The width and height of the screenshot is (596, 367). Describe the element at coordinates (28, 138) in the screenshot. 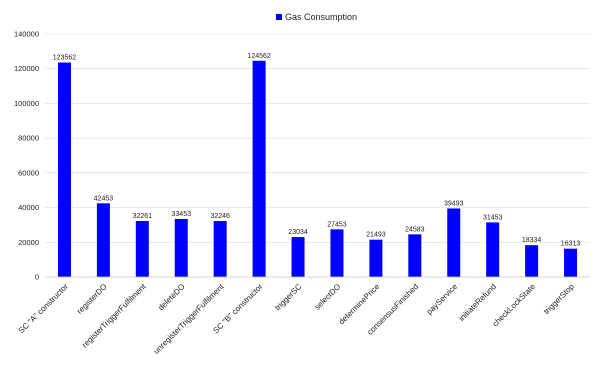

I see `y-tick-label: 80000` at that location.